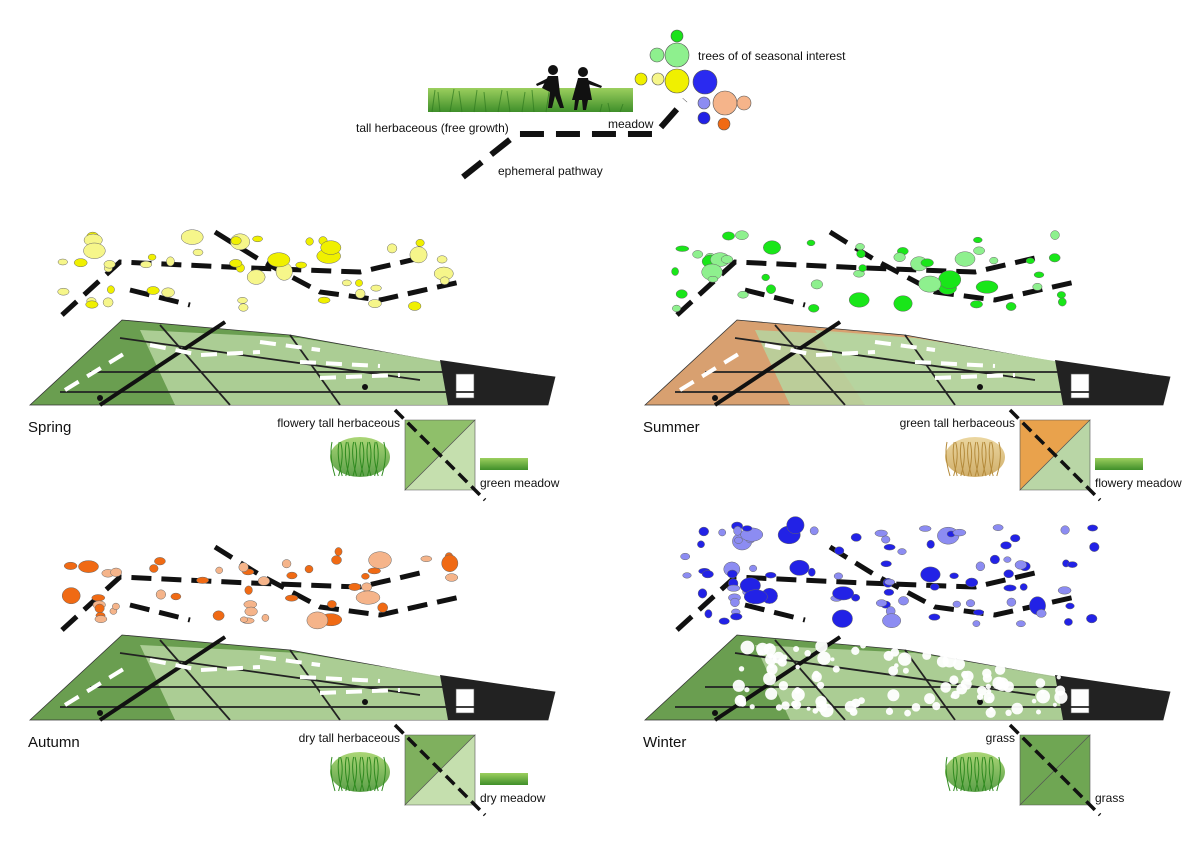 The width and height of the screenshot is (1200, 849). I want to click on swatch-bottom-label: dry meadow, so click(513, 798).